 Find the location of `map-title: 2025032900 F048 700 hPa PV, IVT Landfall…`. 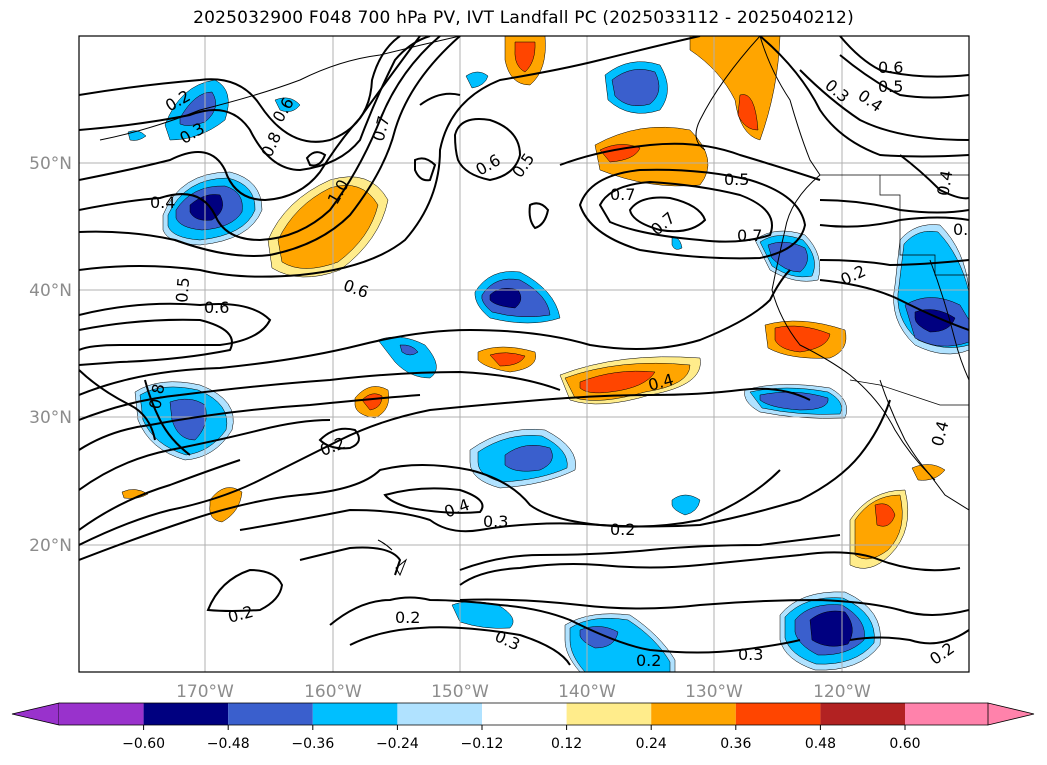

map-title: 2025032900 F048 700 hPa PV, IVT Landfall… is located at coordinates (523, 18).